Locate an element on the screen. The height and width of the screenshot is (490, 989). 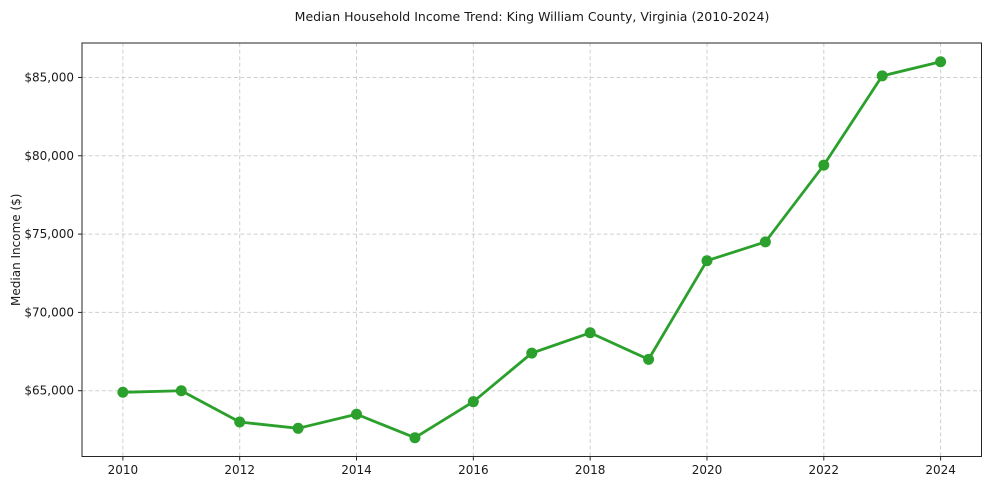
data-point-2022 is located at coordinates (824, 165).